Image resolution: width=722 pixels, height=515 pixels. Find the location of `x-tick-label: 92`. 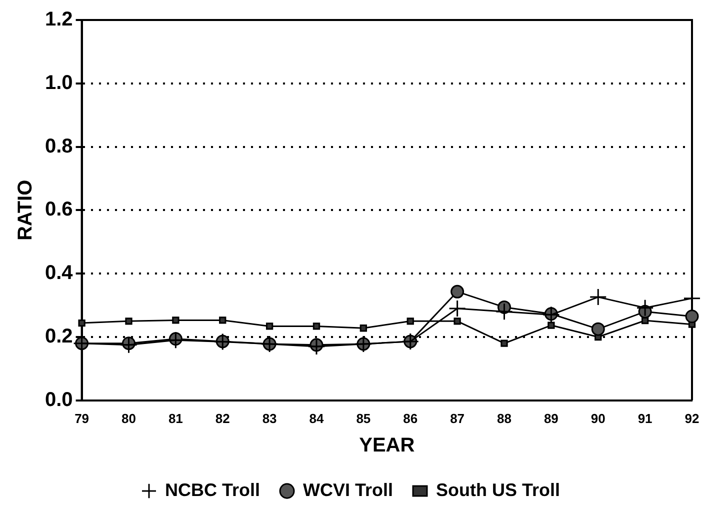

x-tick-label: 92 is located at coordinates (692, 418).